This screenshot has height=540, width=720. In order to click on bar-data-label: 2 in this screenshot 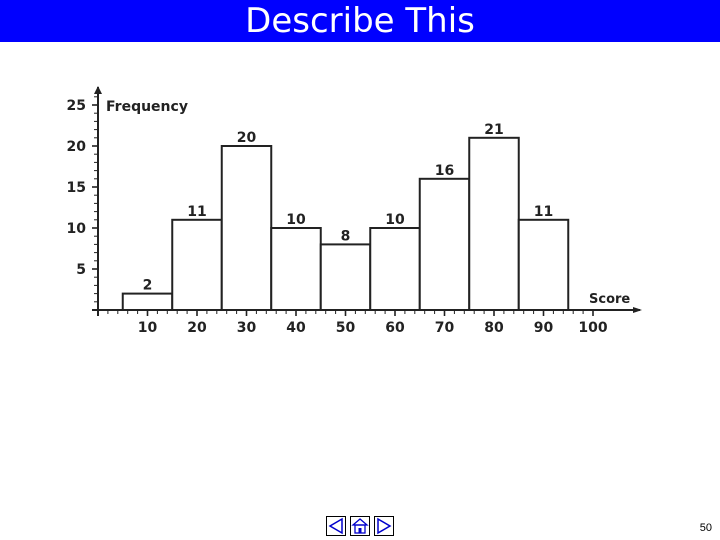, I will do `click(148, 286)`.